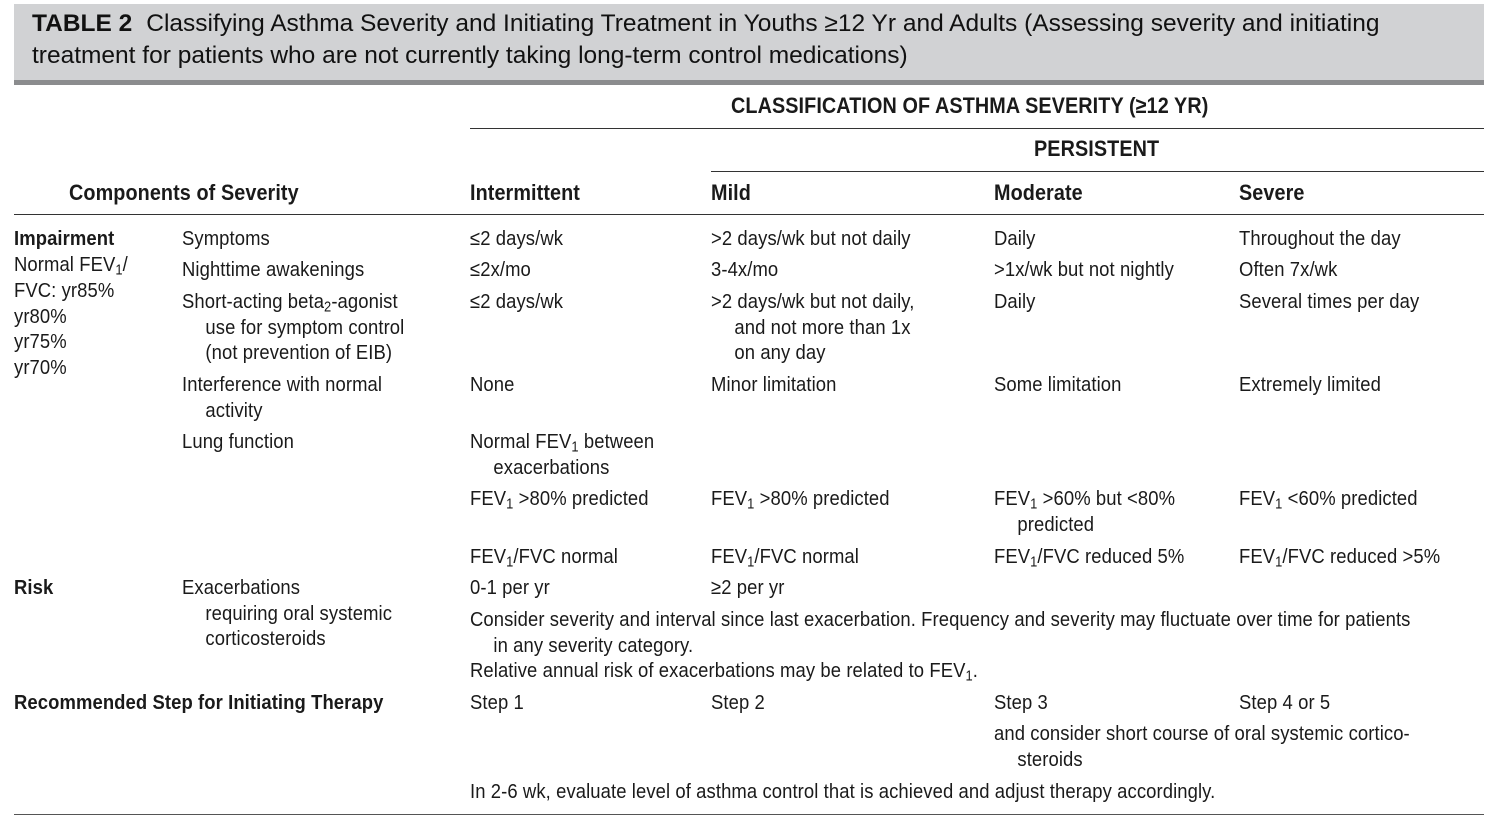  Describe the element at coordinates (785, 557) in the screenshot. I see `ratio-mild: FEV1/FVC normal` at that location.